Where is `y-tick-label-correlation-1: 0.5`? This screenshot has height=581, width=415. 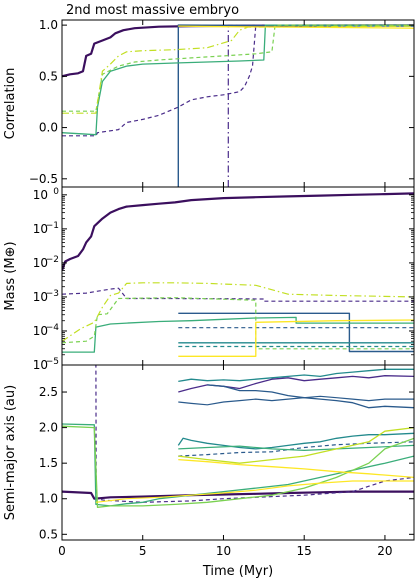 y-tick-label-correlation-1: 0.5 is located at coordinates (48, 76).